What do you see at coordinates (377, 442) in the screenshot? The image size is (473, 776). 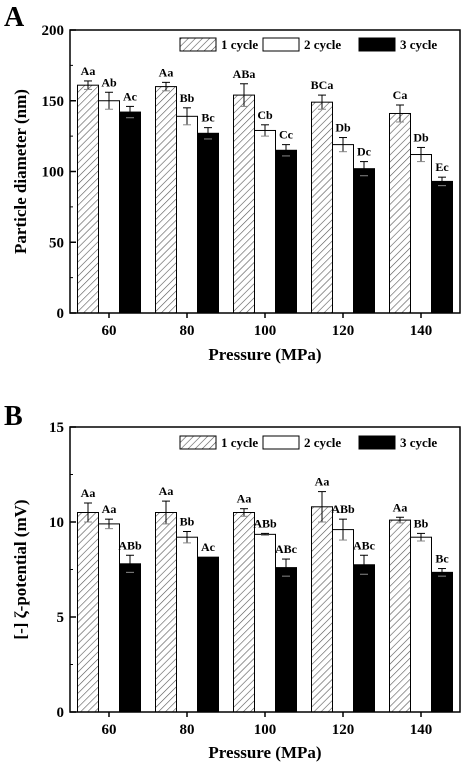 I see `legend-swatch-b-s3` at bounding box center [377, 442].